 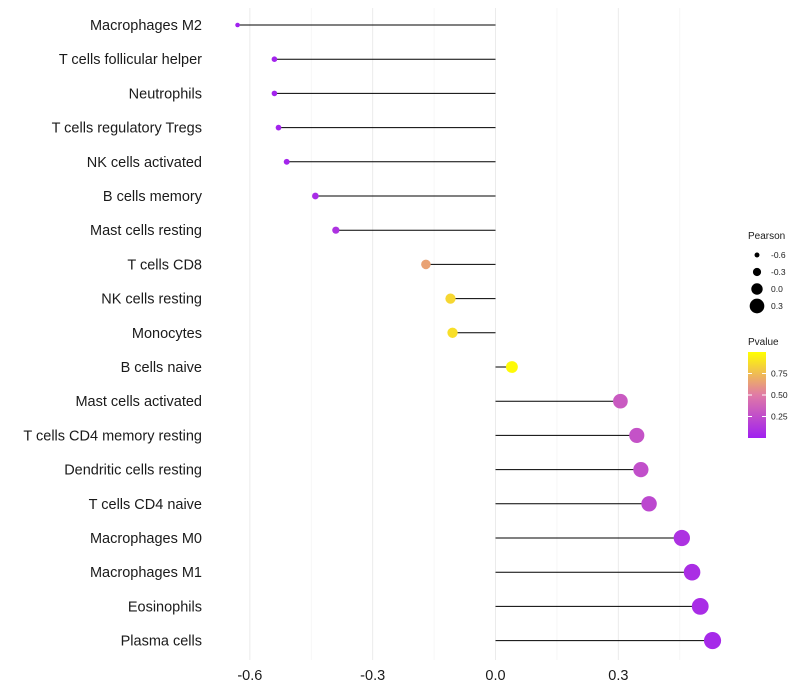 I want to click on x-tick-label: -0.3, so click(x=372, y=676).